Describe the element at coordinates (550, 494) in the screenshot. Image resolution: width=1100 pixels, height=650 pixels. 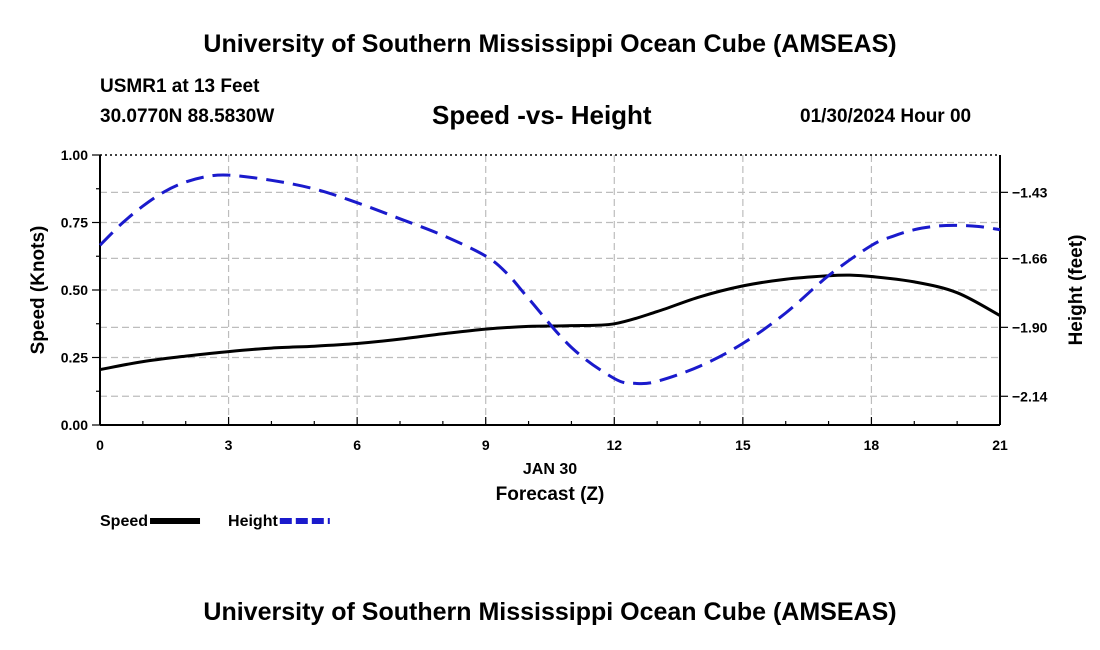
I see `x-axis-title: Forecast (Z)` at that location.